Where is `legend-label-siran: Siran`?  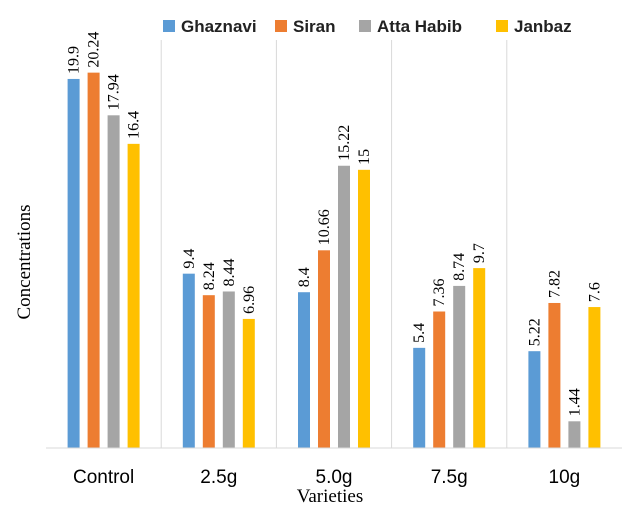
legend-label-siran: Siran is located at coordinates (314, 26).